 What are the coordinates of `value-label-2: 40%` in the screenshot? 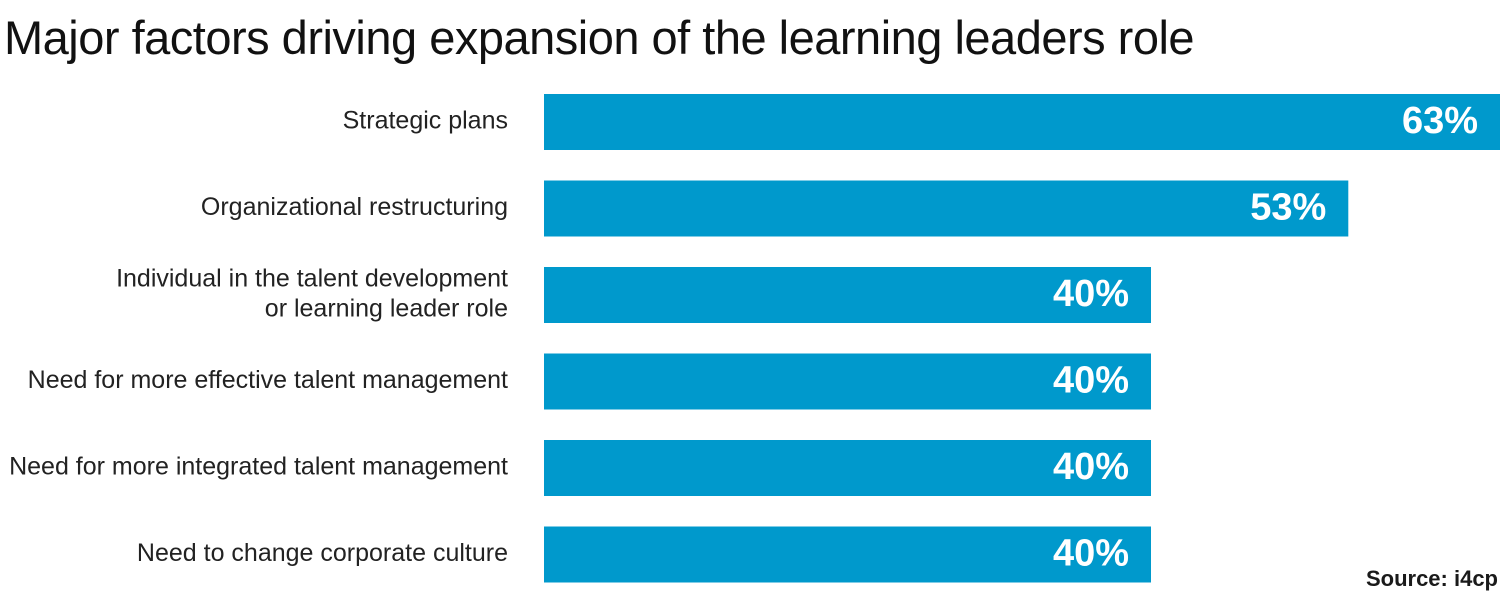 It's located at (1091, 294).